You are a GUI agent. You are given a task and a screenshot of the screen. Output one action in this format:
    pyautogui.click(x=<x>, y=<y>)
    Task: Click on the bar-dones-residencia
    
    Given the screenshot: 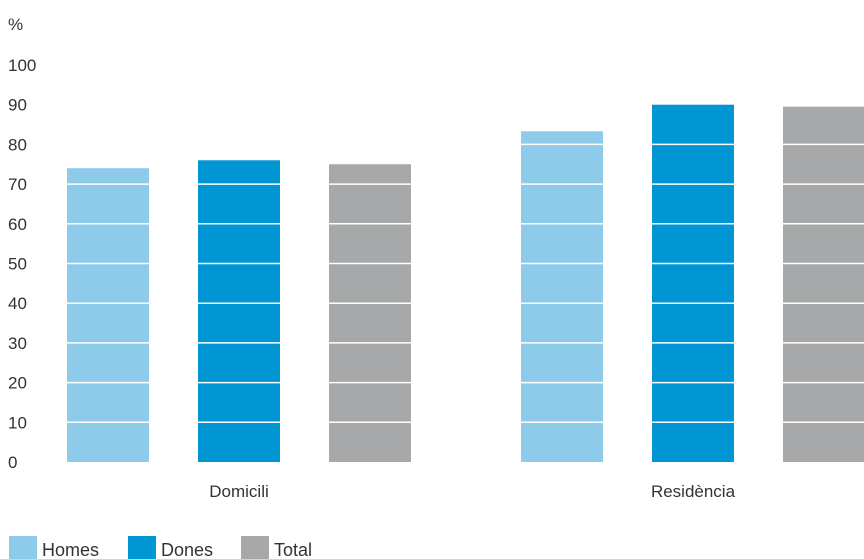 What is the action you would take?
    pyautogui.click(x=693, y=283)
    